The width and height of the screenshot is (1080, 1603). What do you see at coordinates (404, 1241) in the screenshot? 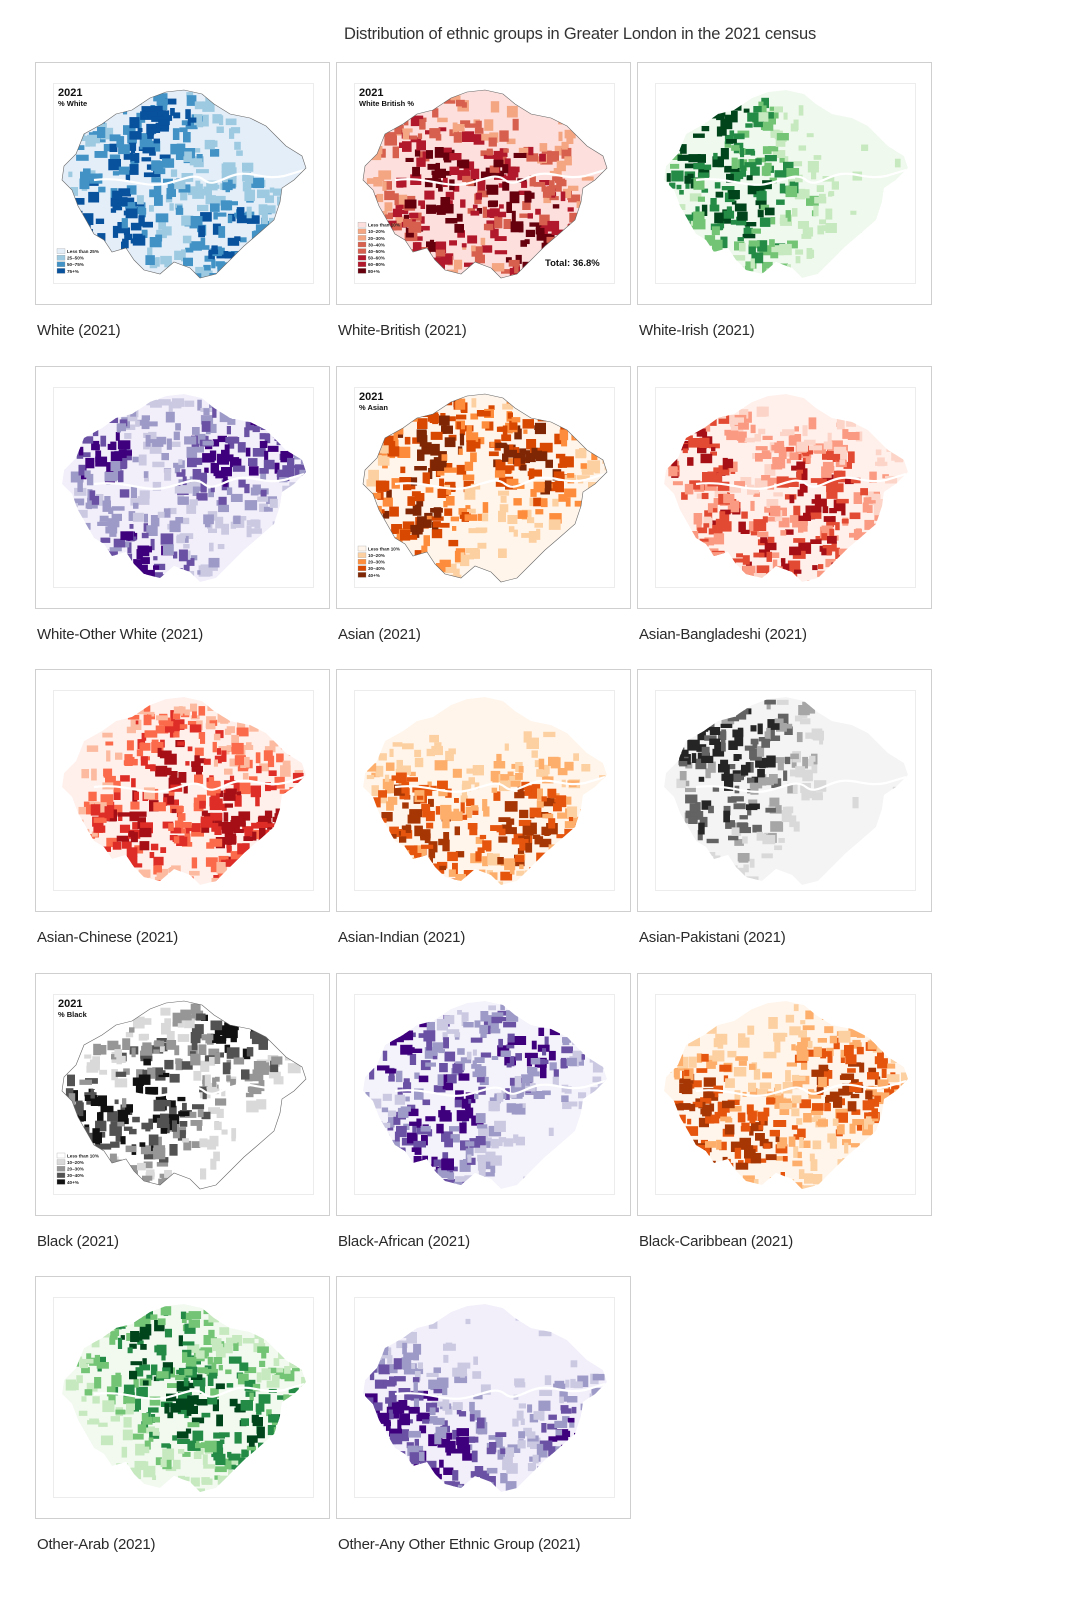
I see `map-caption: Black-African (2021)` at bounding box center [404, 1241].